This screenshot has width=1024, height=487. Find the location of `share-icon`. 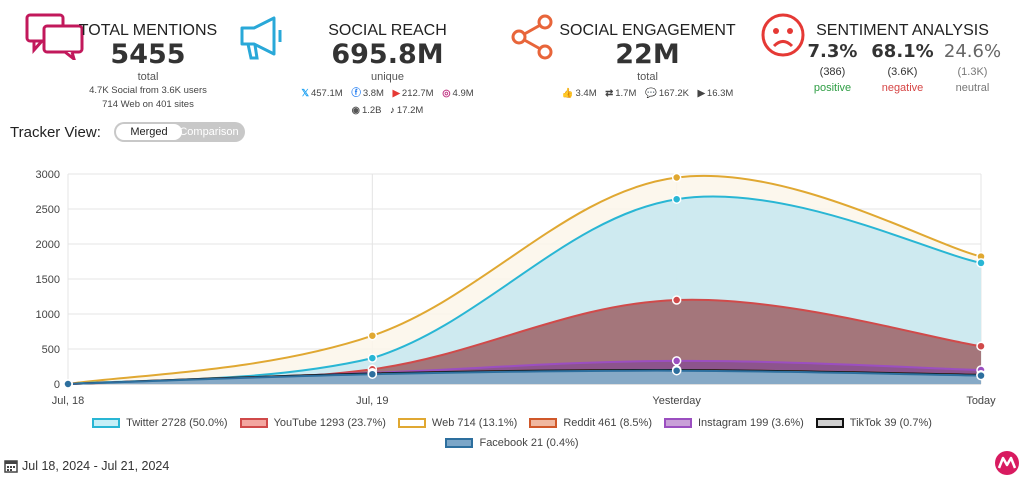

share-icon is located at coordinates (533, 39).